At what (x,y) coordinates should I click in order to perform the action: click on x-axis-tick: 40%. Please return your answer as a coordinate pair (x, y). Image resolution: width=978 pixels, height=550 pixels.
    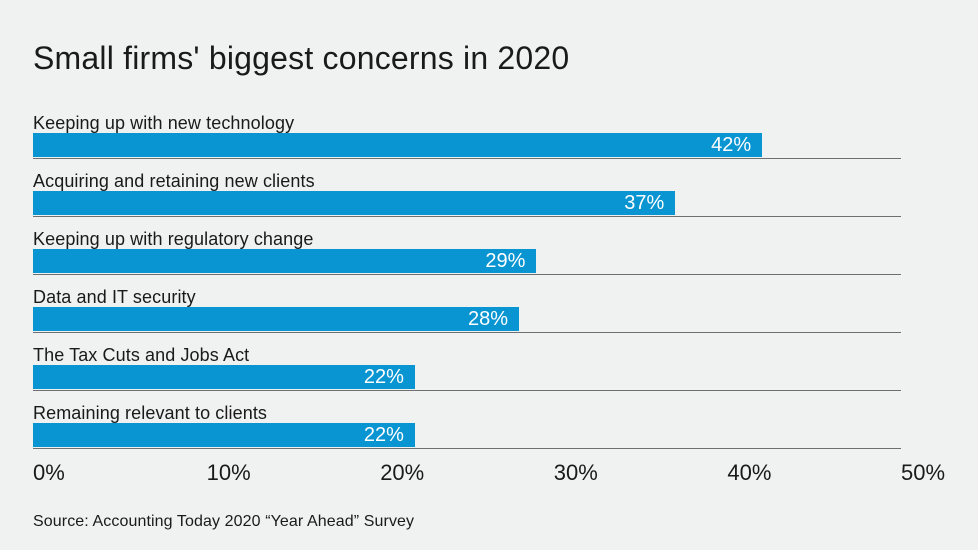
    Looking at the image, I should click on (749, 472).